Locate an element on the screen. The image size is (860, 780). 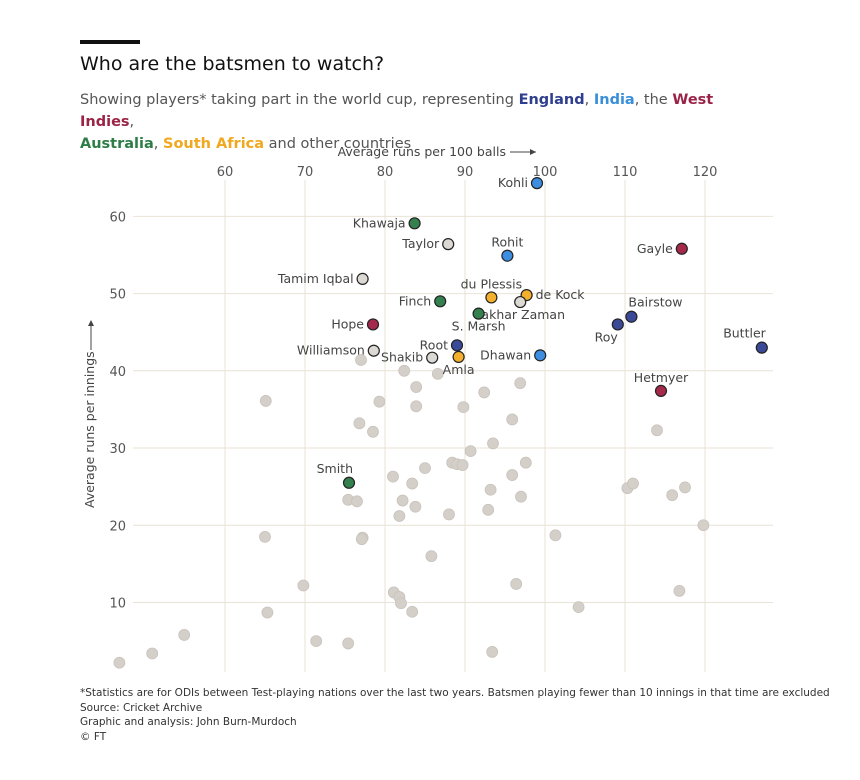
player-point-root is located at coordinates (457, 345).